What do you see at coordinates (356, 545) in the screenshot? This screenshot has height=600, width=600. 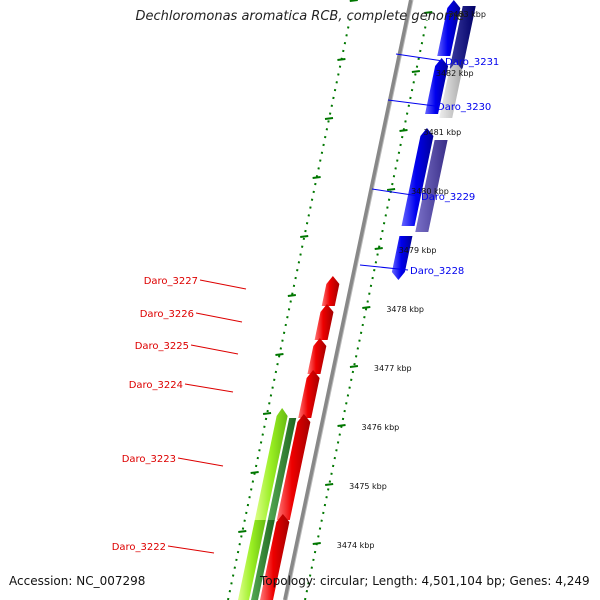 I see `scale-tick-label: 3474 kbp` at bounding box center [356, 545].